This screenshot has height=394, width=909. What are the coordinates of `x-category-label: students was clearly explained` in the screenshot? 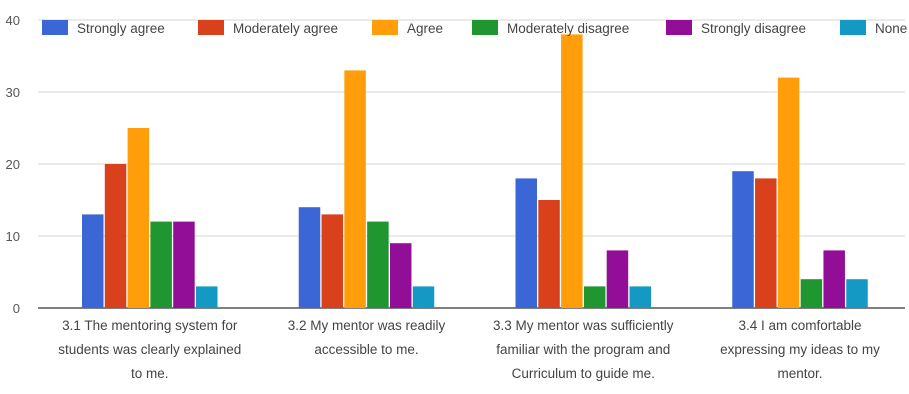 It's located at (149, 349).